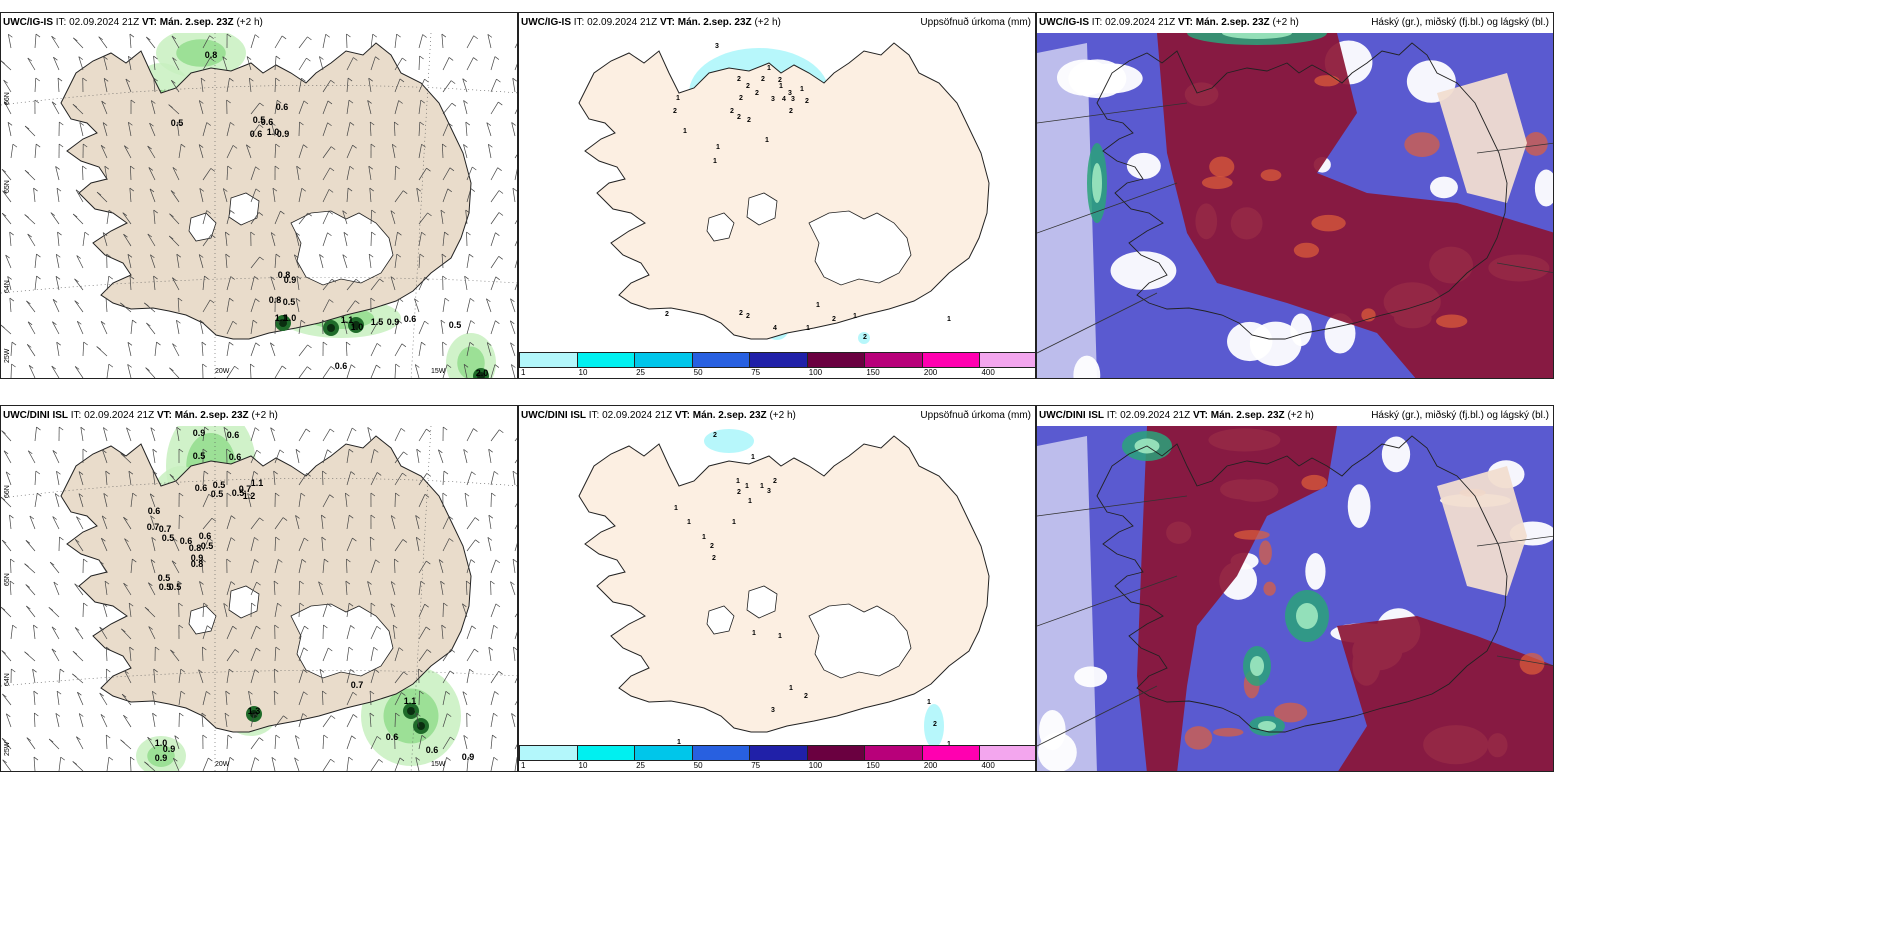 The width and height of the screenshot is (1900, 950). What do you see at coordinates (698, 765) in the screenshot?
I see `colorbar-tick: 50` at bounding box center [698, 765].